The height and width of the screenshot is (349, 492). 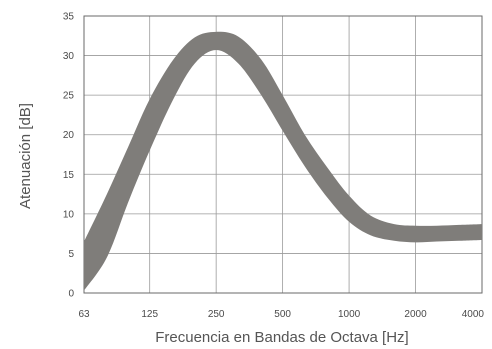 What do you see at coordinates (69, 156) in the screenshot?
I see `y-tick-labels: 0 5 10 15 20 25 30 35` at bounding box center [69, 156].